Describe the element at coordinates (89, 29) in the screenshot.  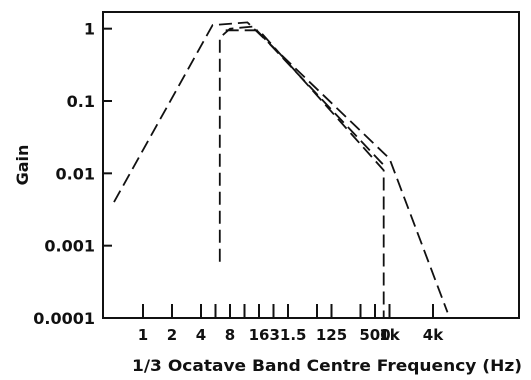
I see `y-tick-label: 1` at that location.